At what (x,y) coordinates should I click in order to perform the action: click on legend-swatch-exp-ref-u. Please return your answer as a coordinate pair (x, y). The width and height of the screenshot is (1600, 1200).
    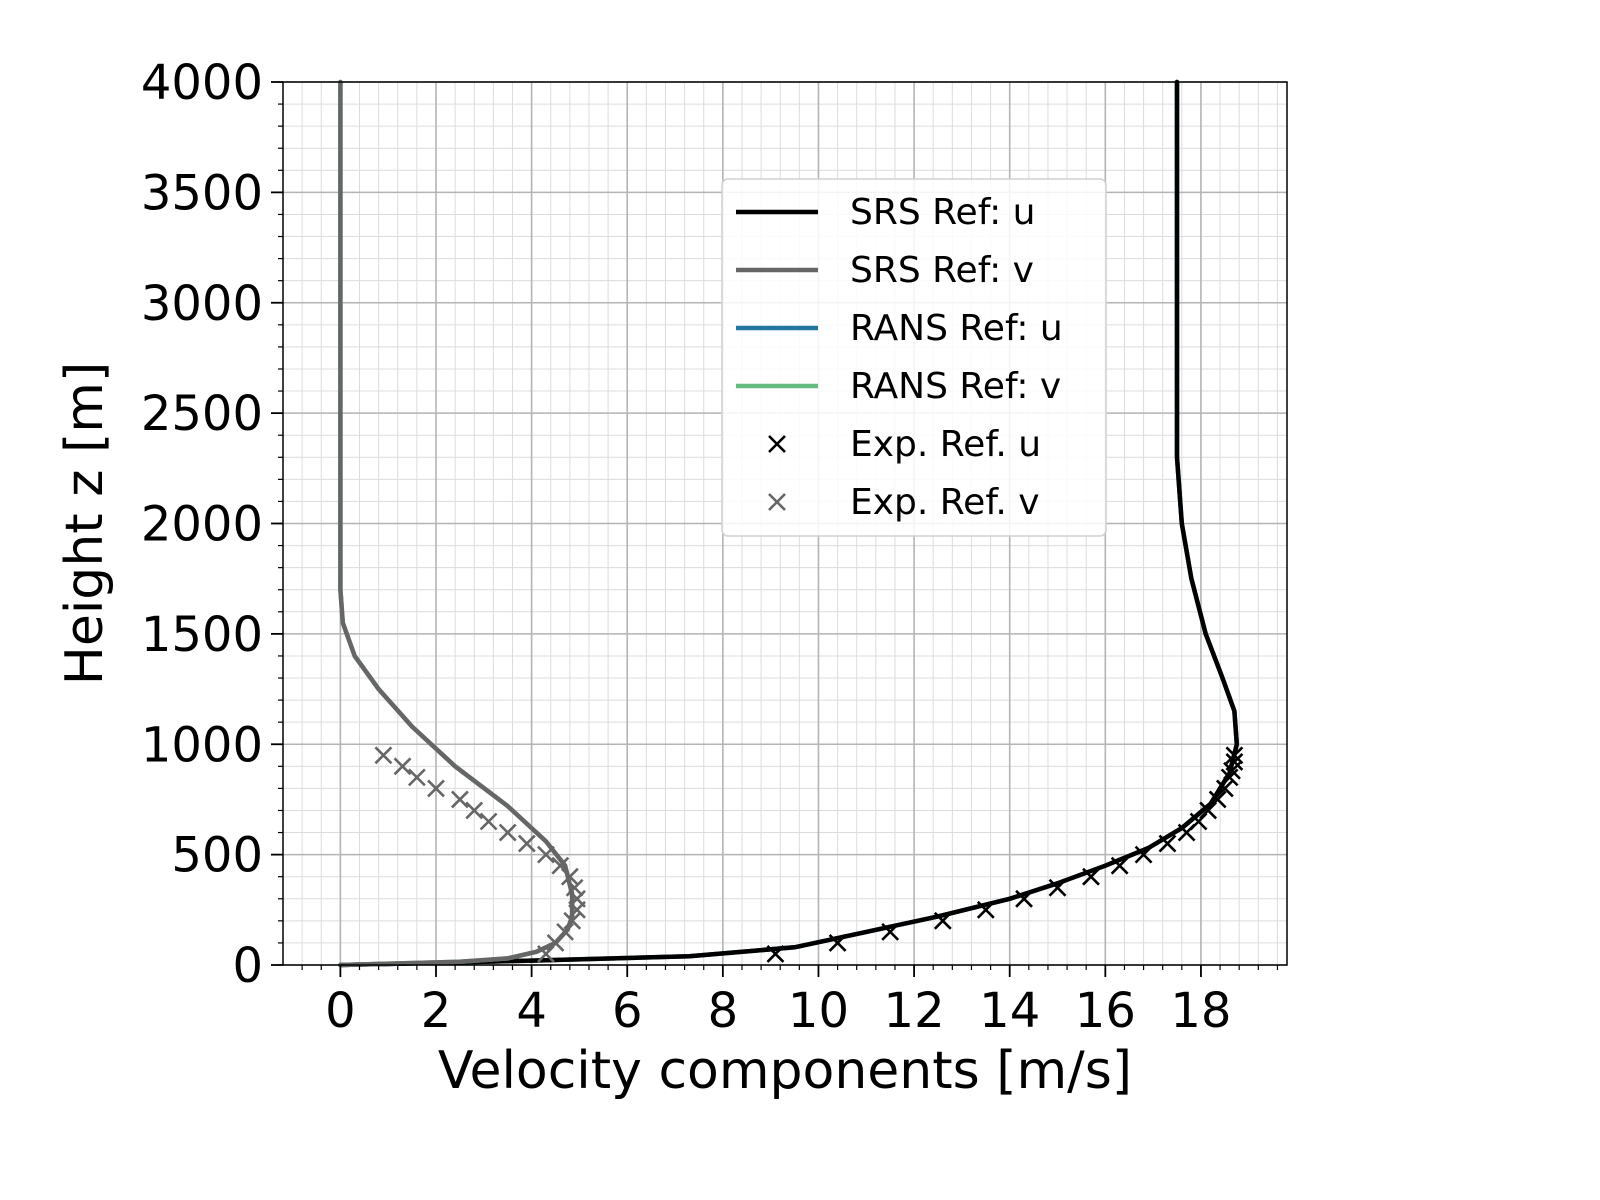
    Looking at the image, I should click on (777, 444).